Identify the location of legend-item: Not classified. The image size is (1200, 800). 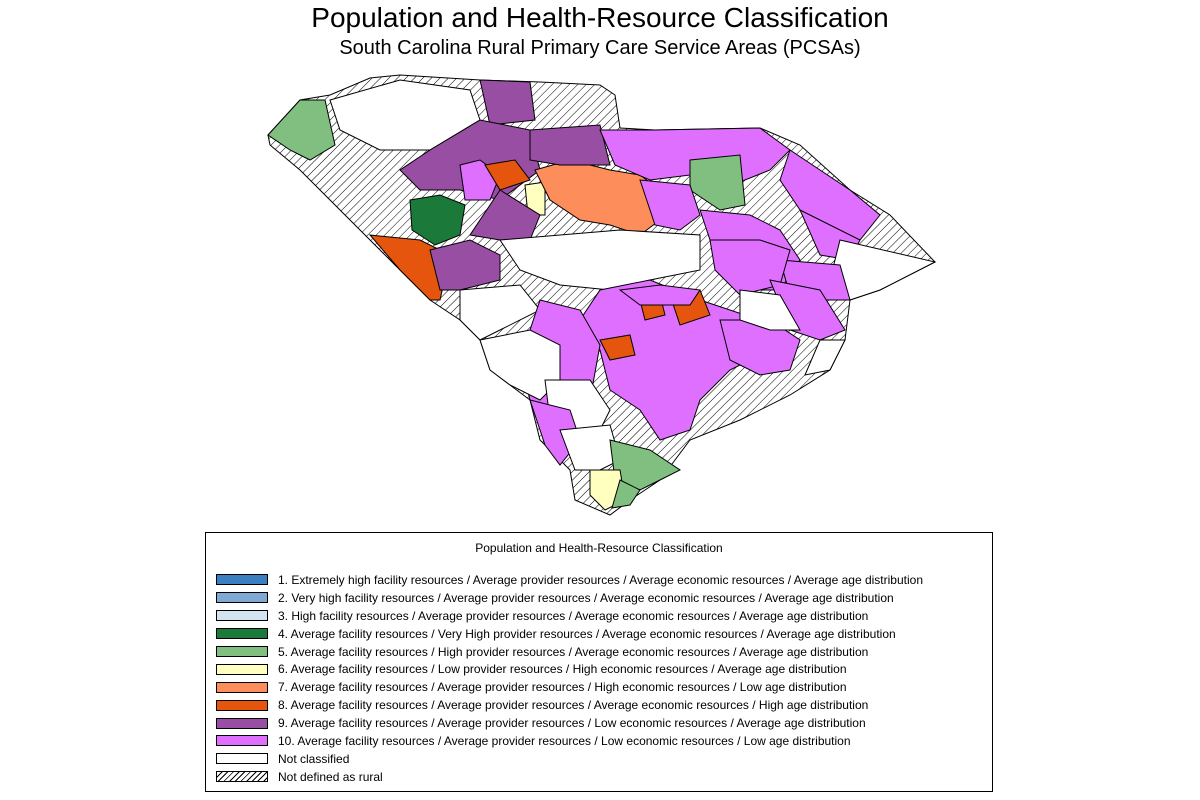
(569, 759).